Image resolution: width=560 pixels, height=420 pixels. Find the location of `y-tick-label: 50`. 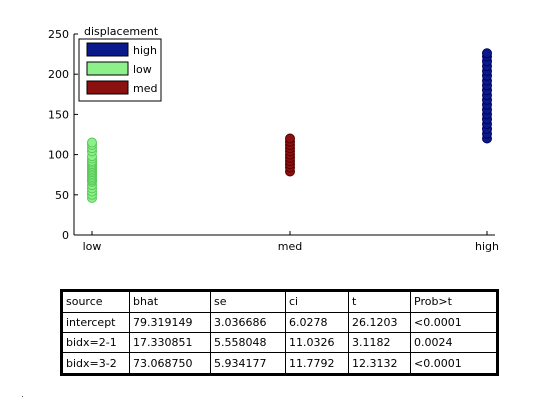

y-tick-label: 50 is located at coordinates (62, 195).